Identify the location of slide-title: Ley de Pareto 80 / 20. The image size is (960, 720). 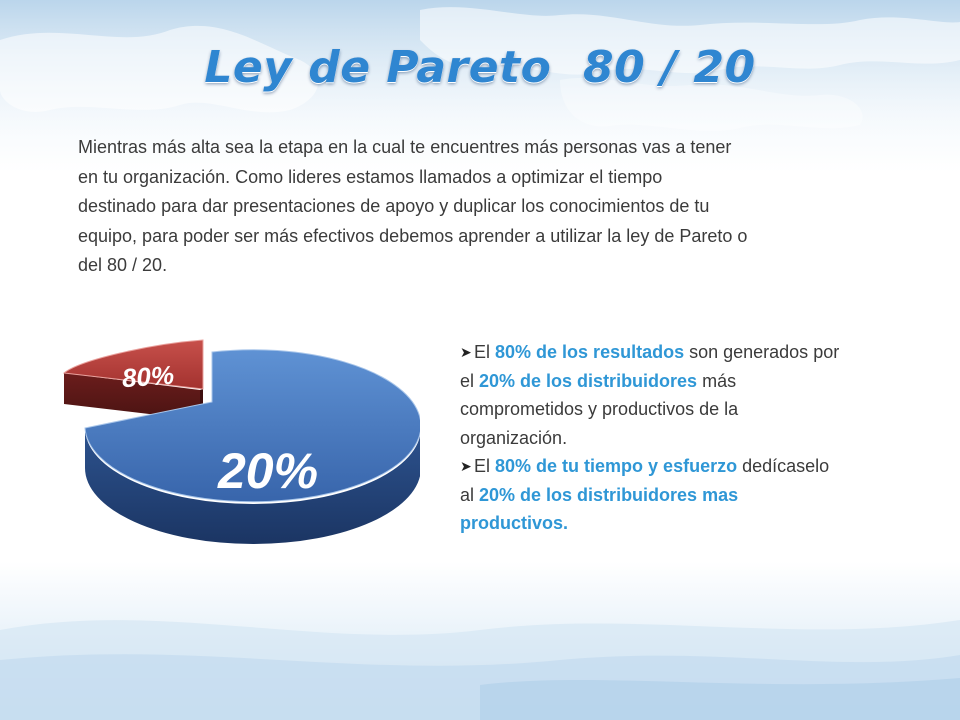
(480, 67).